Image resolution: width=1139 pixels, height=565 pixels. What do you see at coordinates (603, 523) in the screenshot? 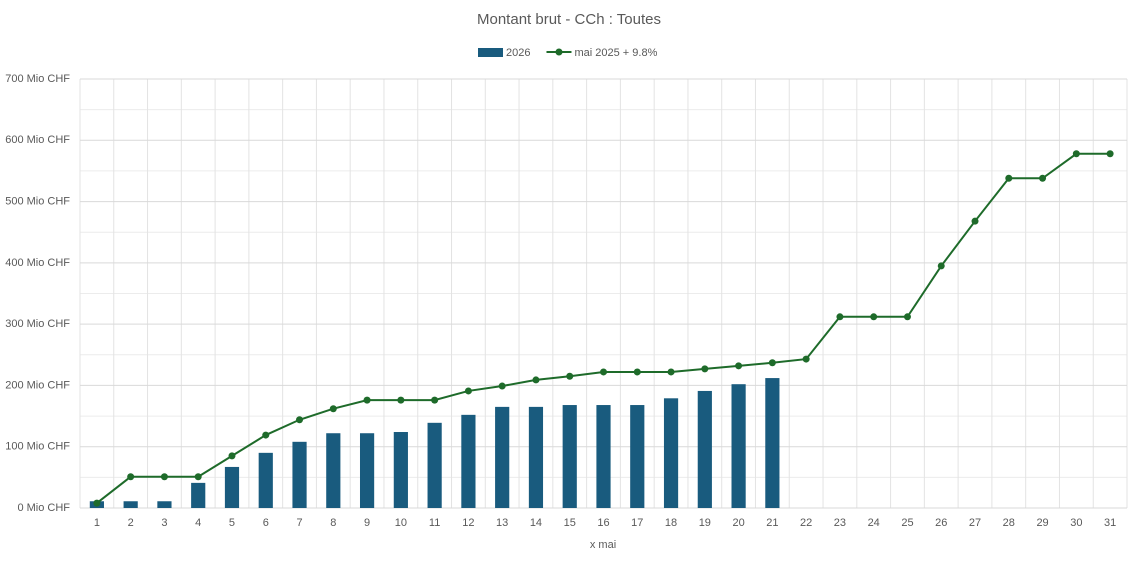
I see `x-tick-label: 16` at bounding box center [603, 523].